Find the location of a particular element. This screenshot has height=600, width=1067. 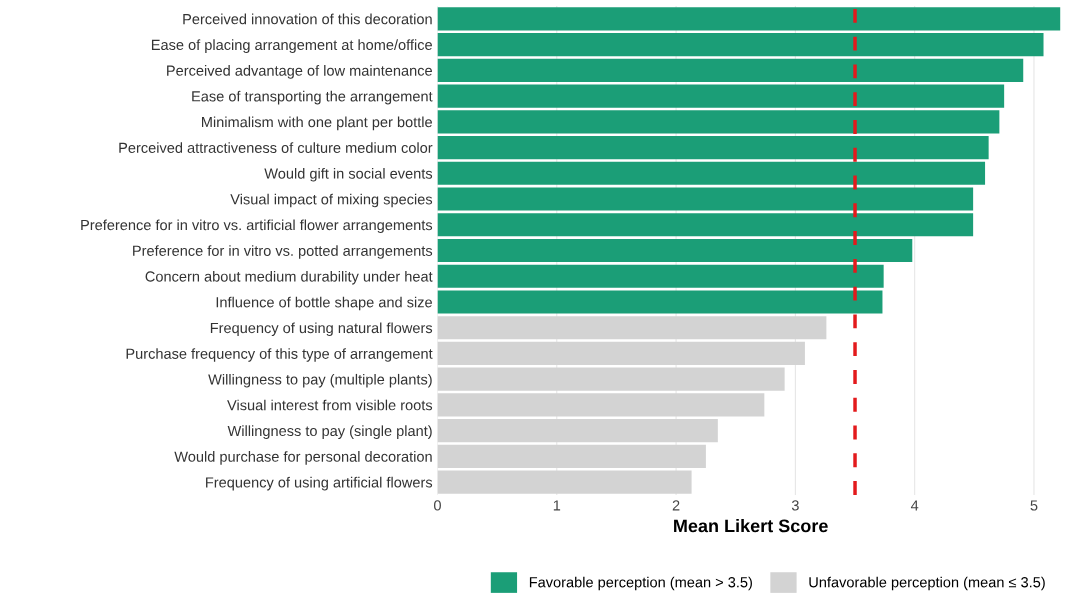

y-tick-label: Visual interest from visible roots is located at coordinates (330, 405).